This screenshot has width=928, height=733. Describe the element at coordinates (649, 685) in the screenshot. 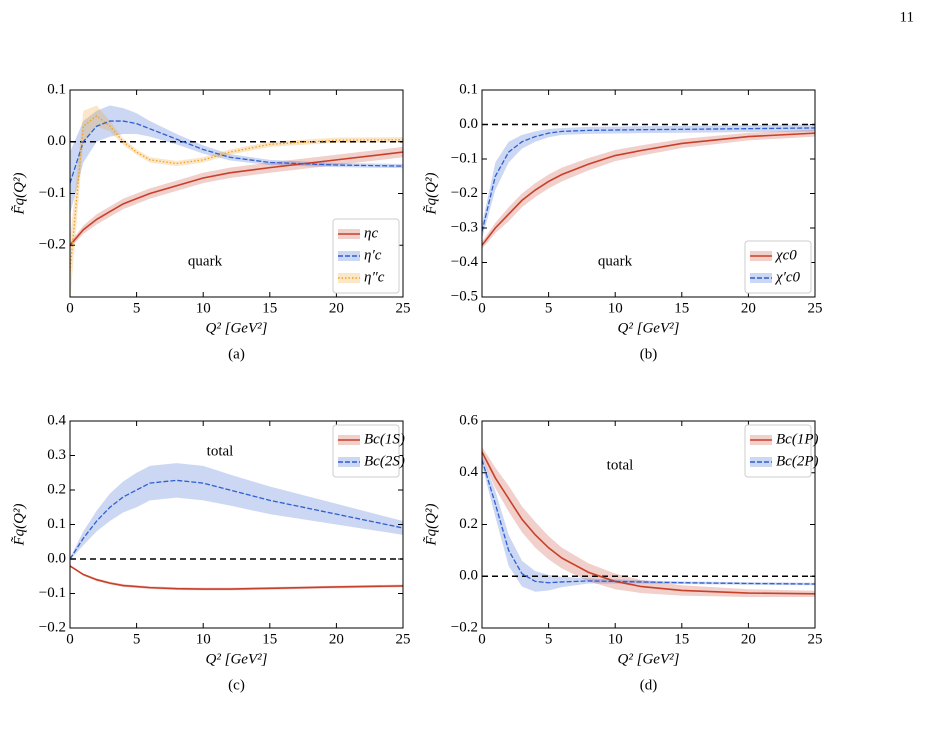

I see `panel-caption: (d)` at that location.